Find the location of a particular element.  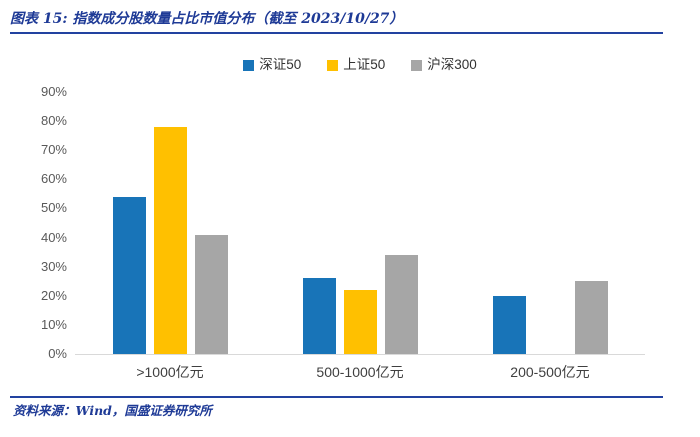

bar-series0-cat1 is located at coordinates (319, 316).